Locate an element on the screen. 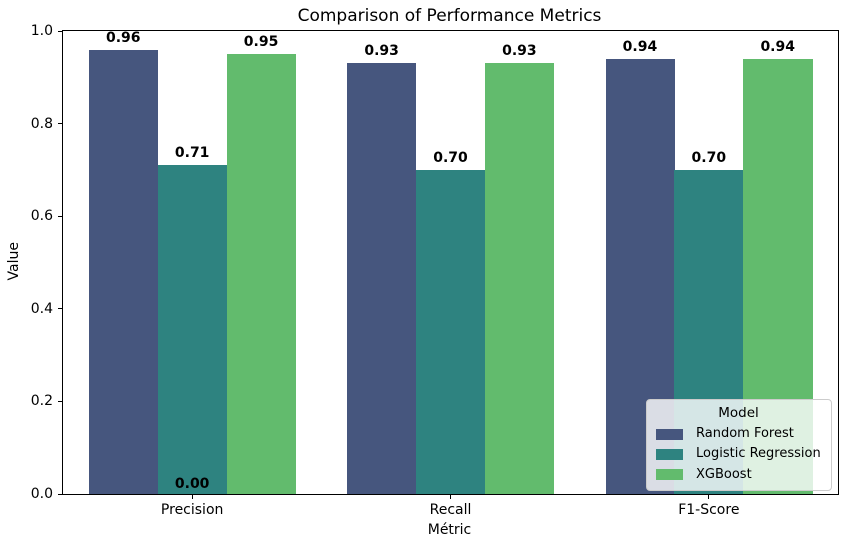  legend-row: Logistic Regression is located at coordinates (738, 454).